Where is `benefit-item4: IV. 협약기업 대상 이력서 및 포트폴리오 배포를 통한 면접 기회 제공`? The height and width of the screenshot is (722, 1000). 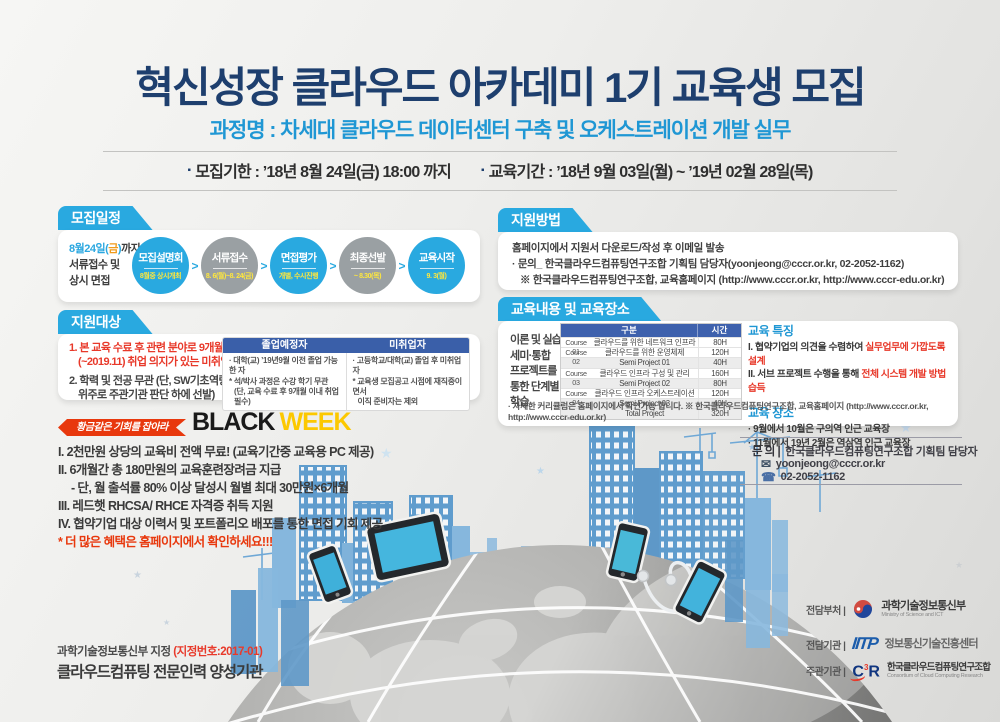 benefit-item4: IV. 협약기업 대상 이력서 및 포트폴리오 배포를 통한 면접 기회 제공 is located at coordinates (220, 524).